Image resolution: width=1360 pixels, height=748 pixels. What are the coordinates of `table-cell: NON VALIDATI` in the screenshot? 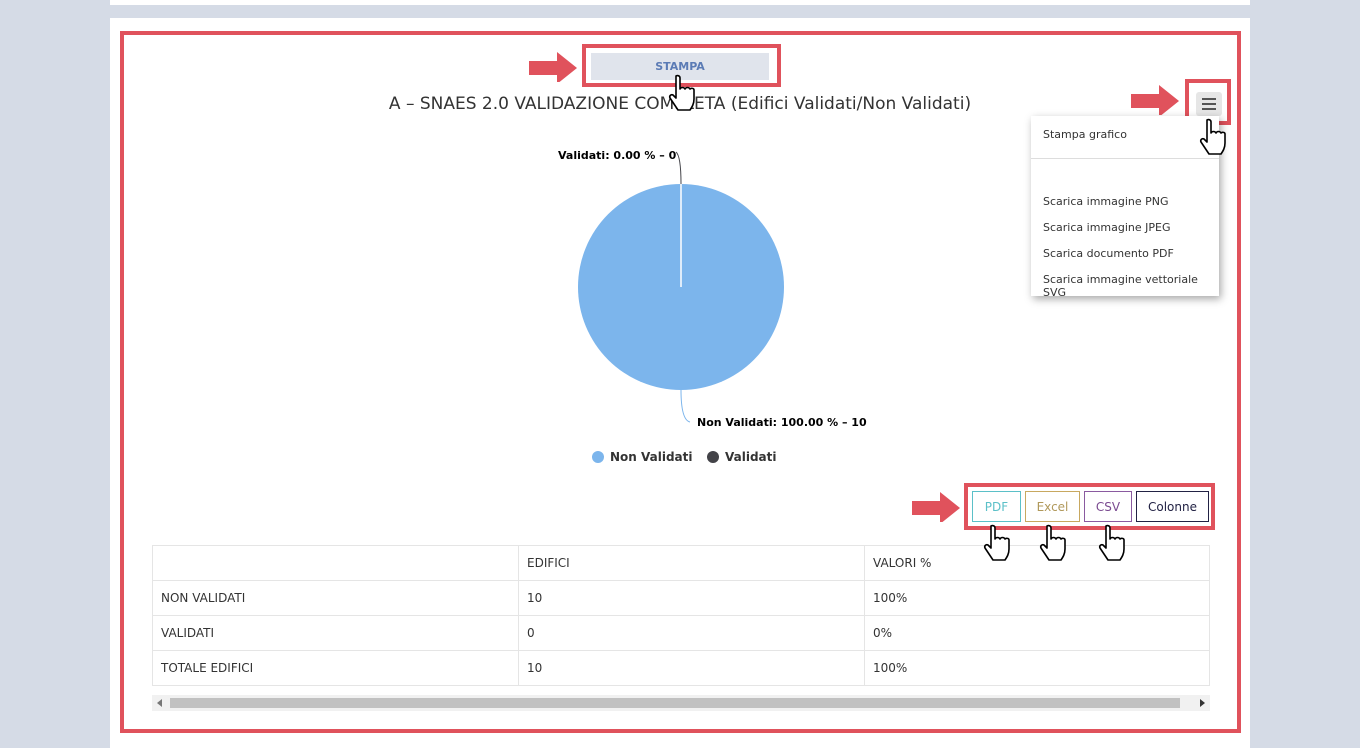 It's located at (335, 598).